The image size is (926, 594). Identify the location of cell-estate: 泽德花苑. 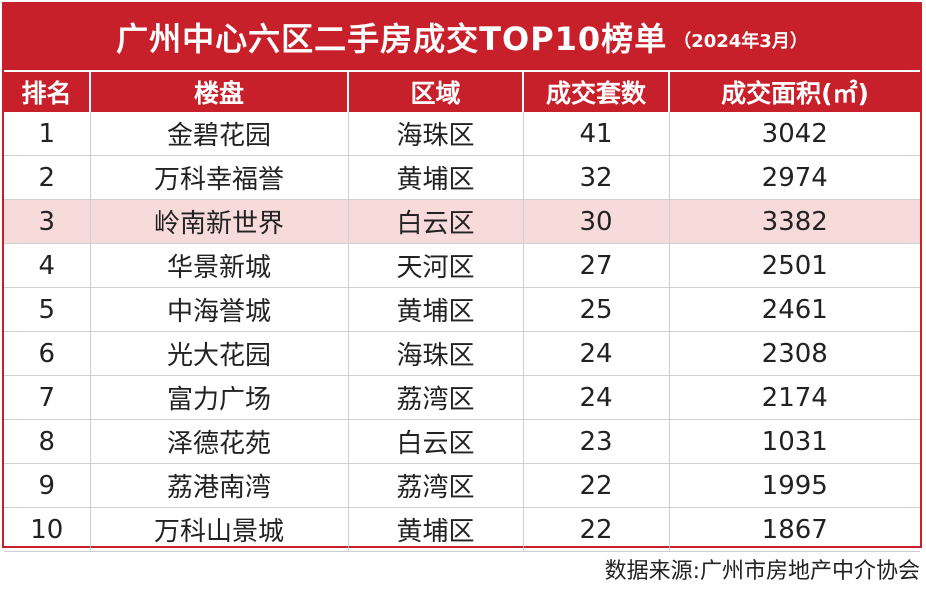
(218, 441).